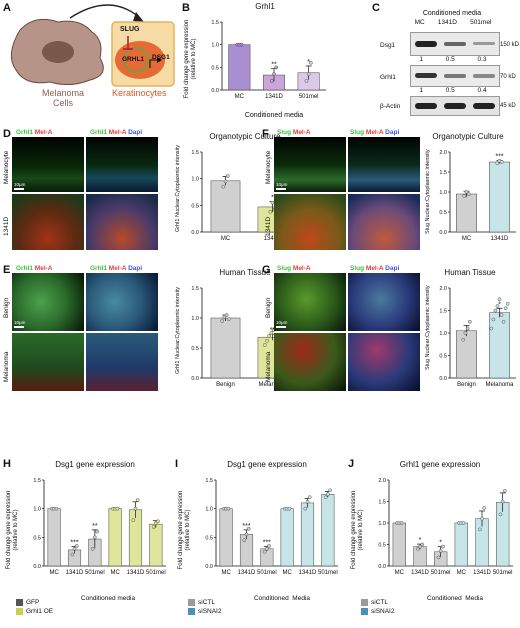  Describe the element at coordinates (268, 226) in the screenshot. I see `f-row2-label: 1341D` at that location.